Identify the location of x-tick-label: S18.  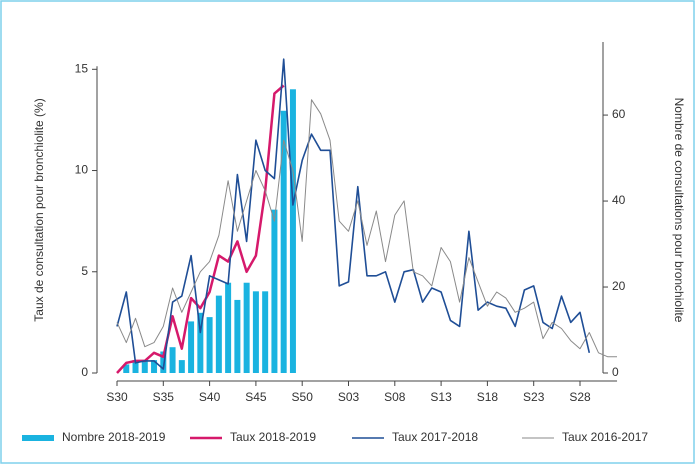
(488, 397).